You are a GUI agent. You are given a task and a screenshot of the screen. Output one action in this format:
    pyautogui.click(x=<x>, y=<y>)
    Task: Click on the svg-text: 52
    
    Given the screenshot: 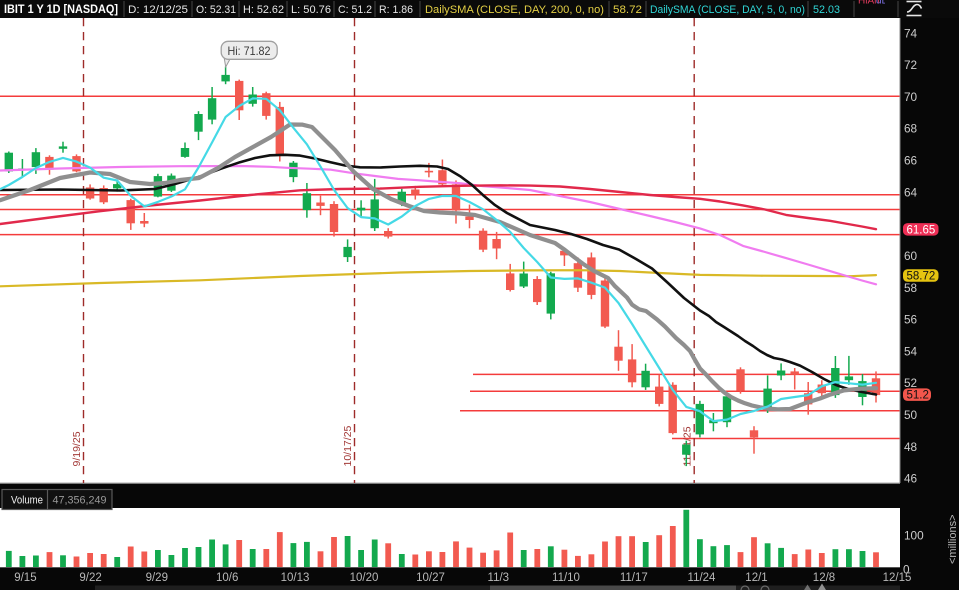 What is the action you would take?
    pyautogui.click(x=910, y=383)
    